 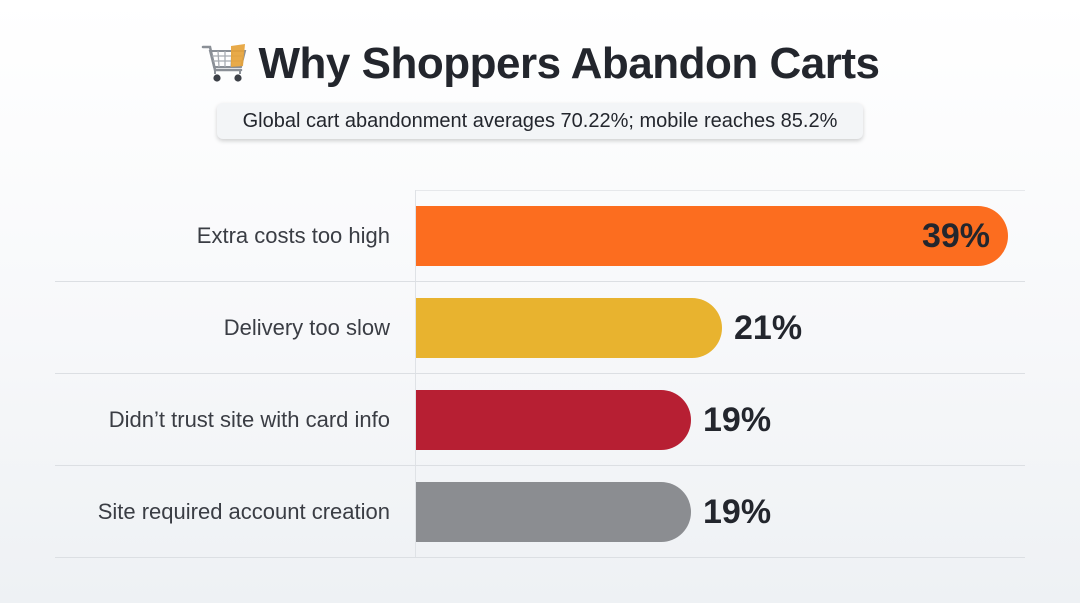 What do you see at coordinates (553, 420) in the screenshot?
I see `bar-trust-card` at bounding box center [553, 420].